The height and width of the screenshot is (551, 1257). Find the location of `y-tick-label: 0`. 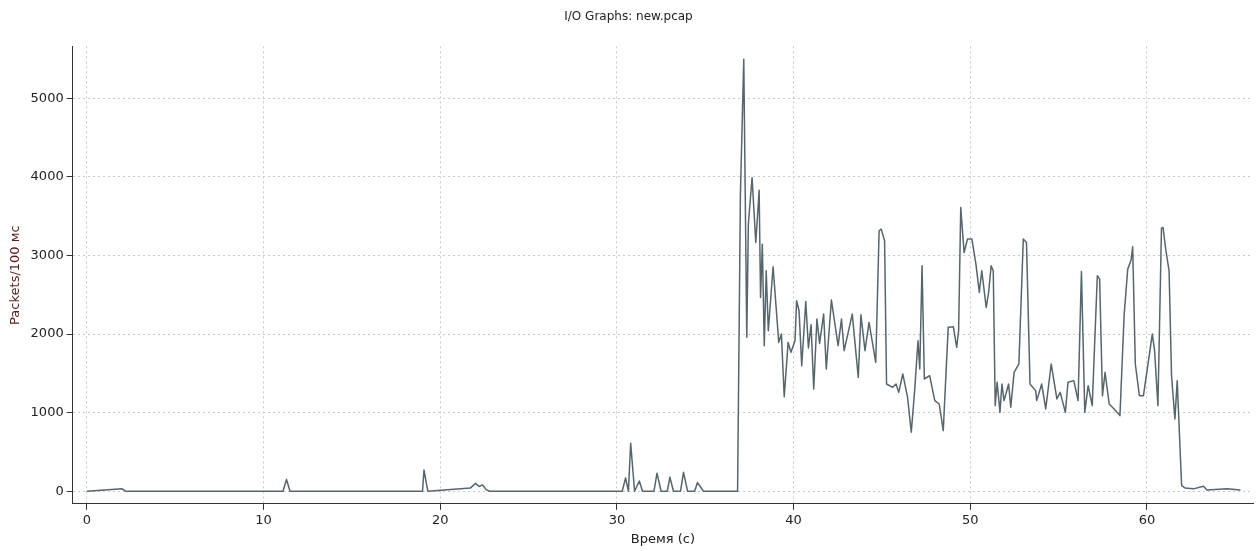

y-tick-label: 0 is located at coordinates (59, 490).